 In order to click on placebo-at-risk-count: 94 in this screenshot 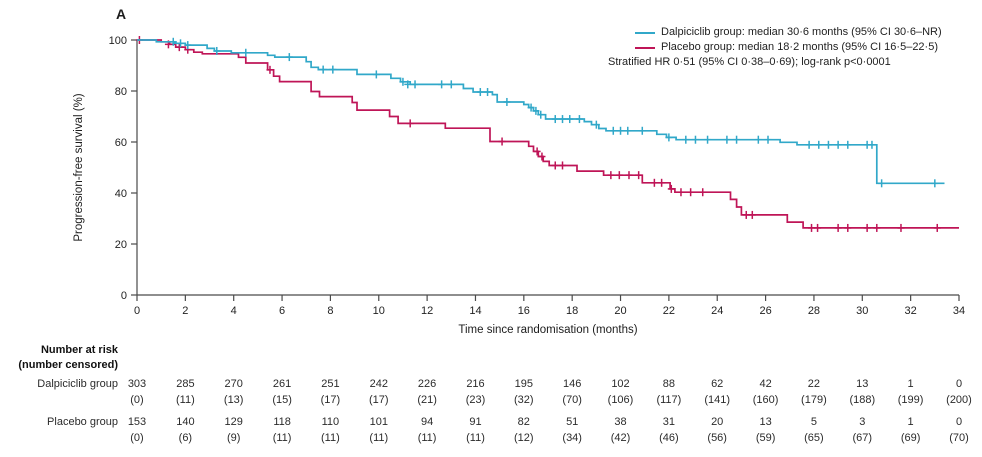, I will do `click(427, 422)`.